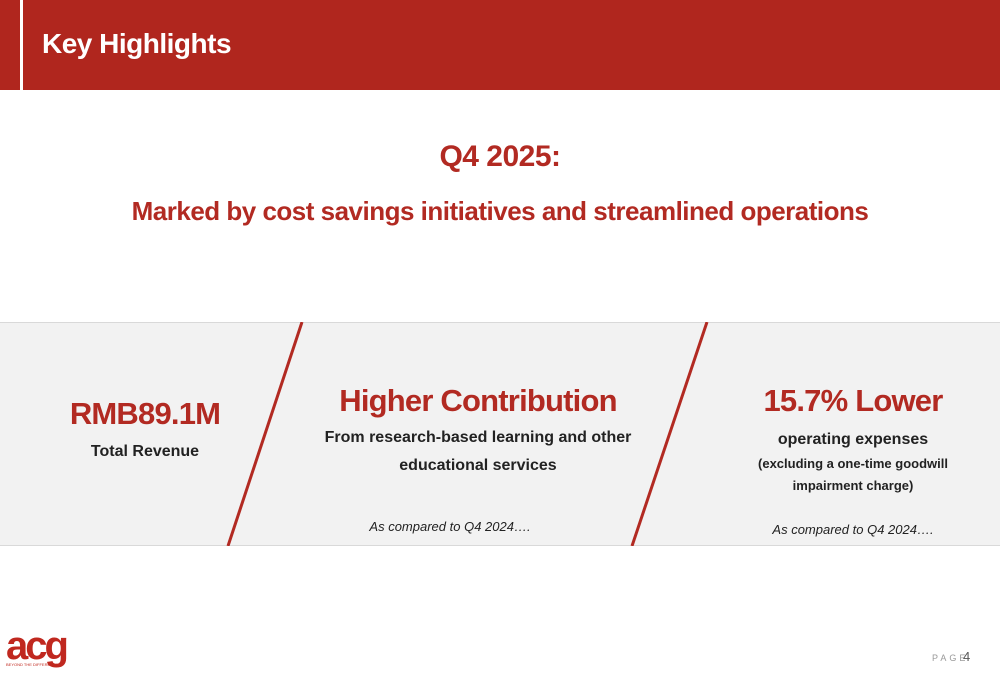  I want to click on header-rule, so click(21, 45).